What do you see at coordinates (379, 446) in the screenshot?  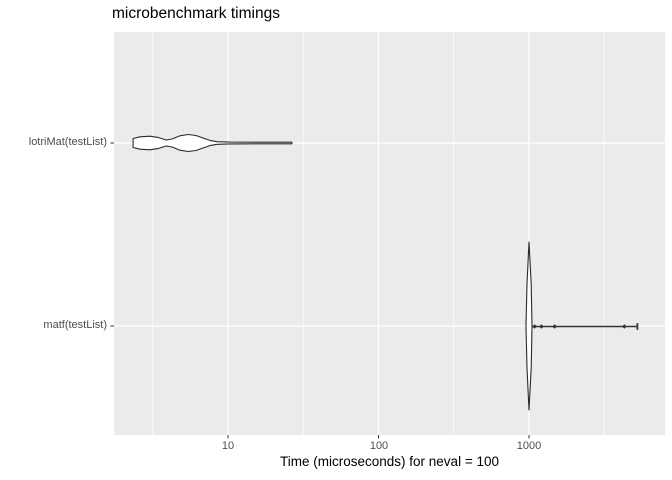 I see `x-tick-label-100: 100` at bounding box center [379, 446].